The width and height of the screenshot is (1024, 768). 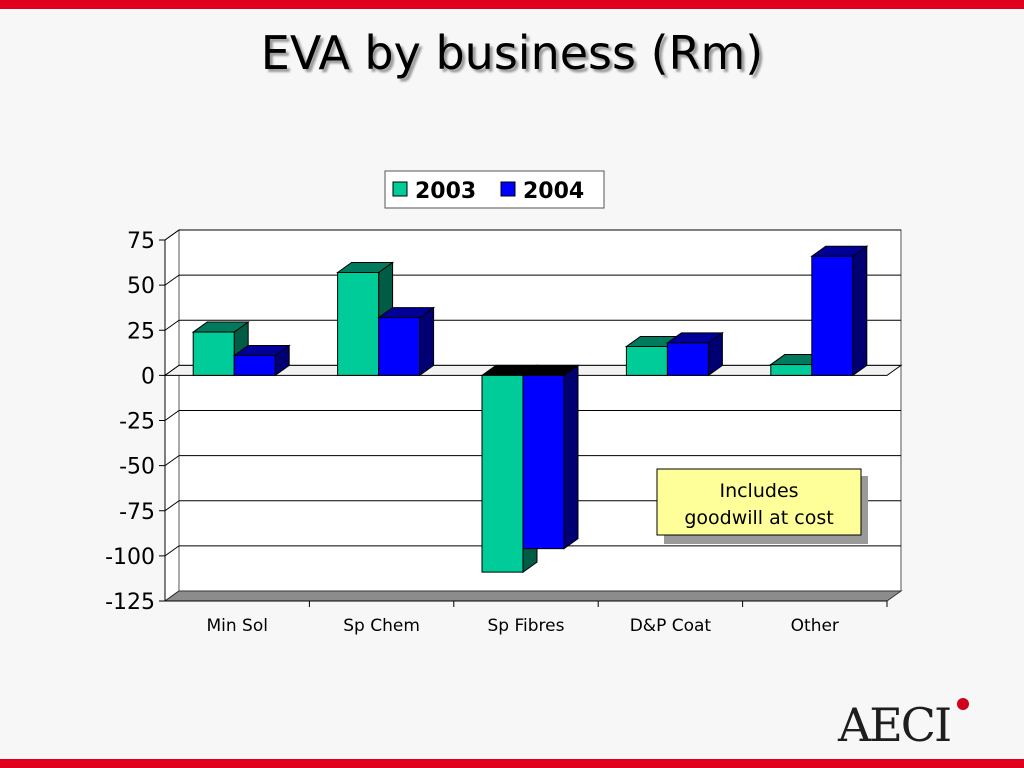 I want to click on y-tick-label: -25, so click(x=137, y=422).